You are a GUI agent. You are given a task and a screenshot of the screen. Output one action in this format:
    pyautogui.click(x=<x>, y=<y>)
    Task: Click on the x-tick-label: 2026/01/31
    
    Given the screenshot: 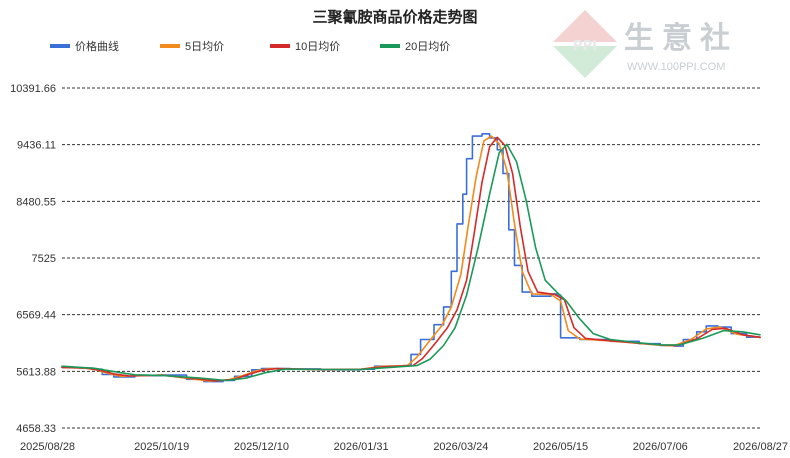 What is the action you would take?
    pyautogui.click(x=361, y=447)
    